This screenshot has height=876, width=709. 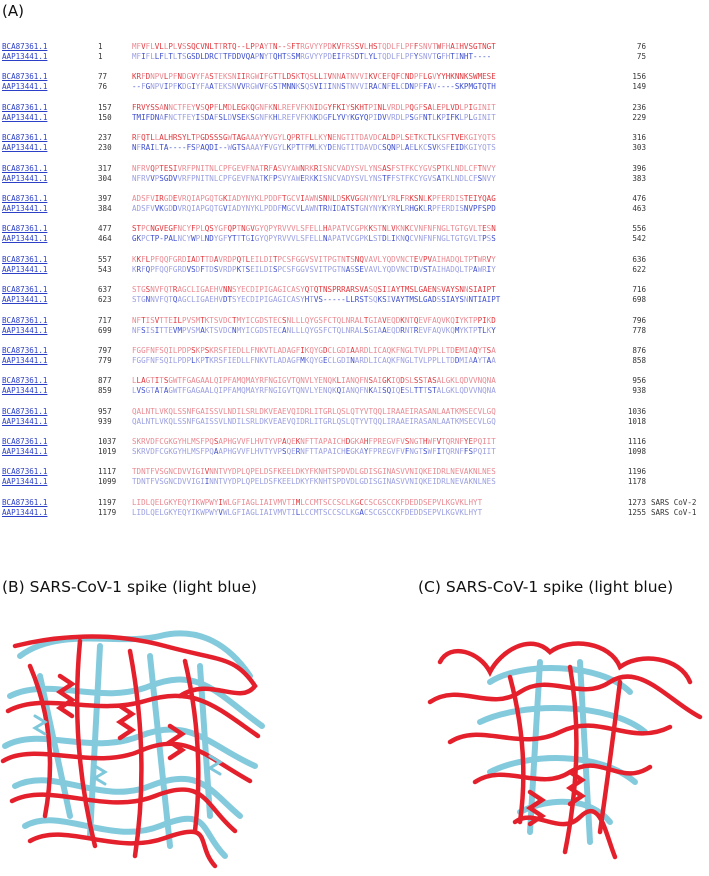 What do you see at coordinates (105, 300) in the screenshot?
I see `start-position: 623` at bounding box center [105, 300].